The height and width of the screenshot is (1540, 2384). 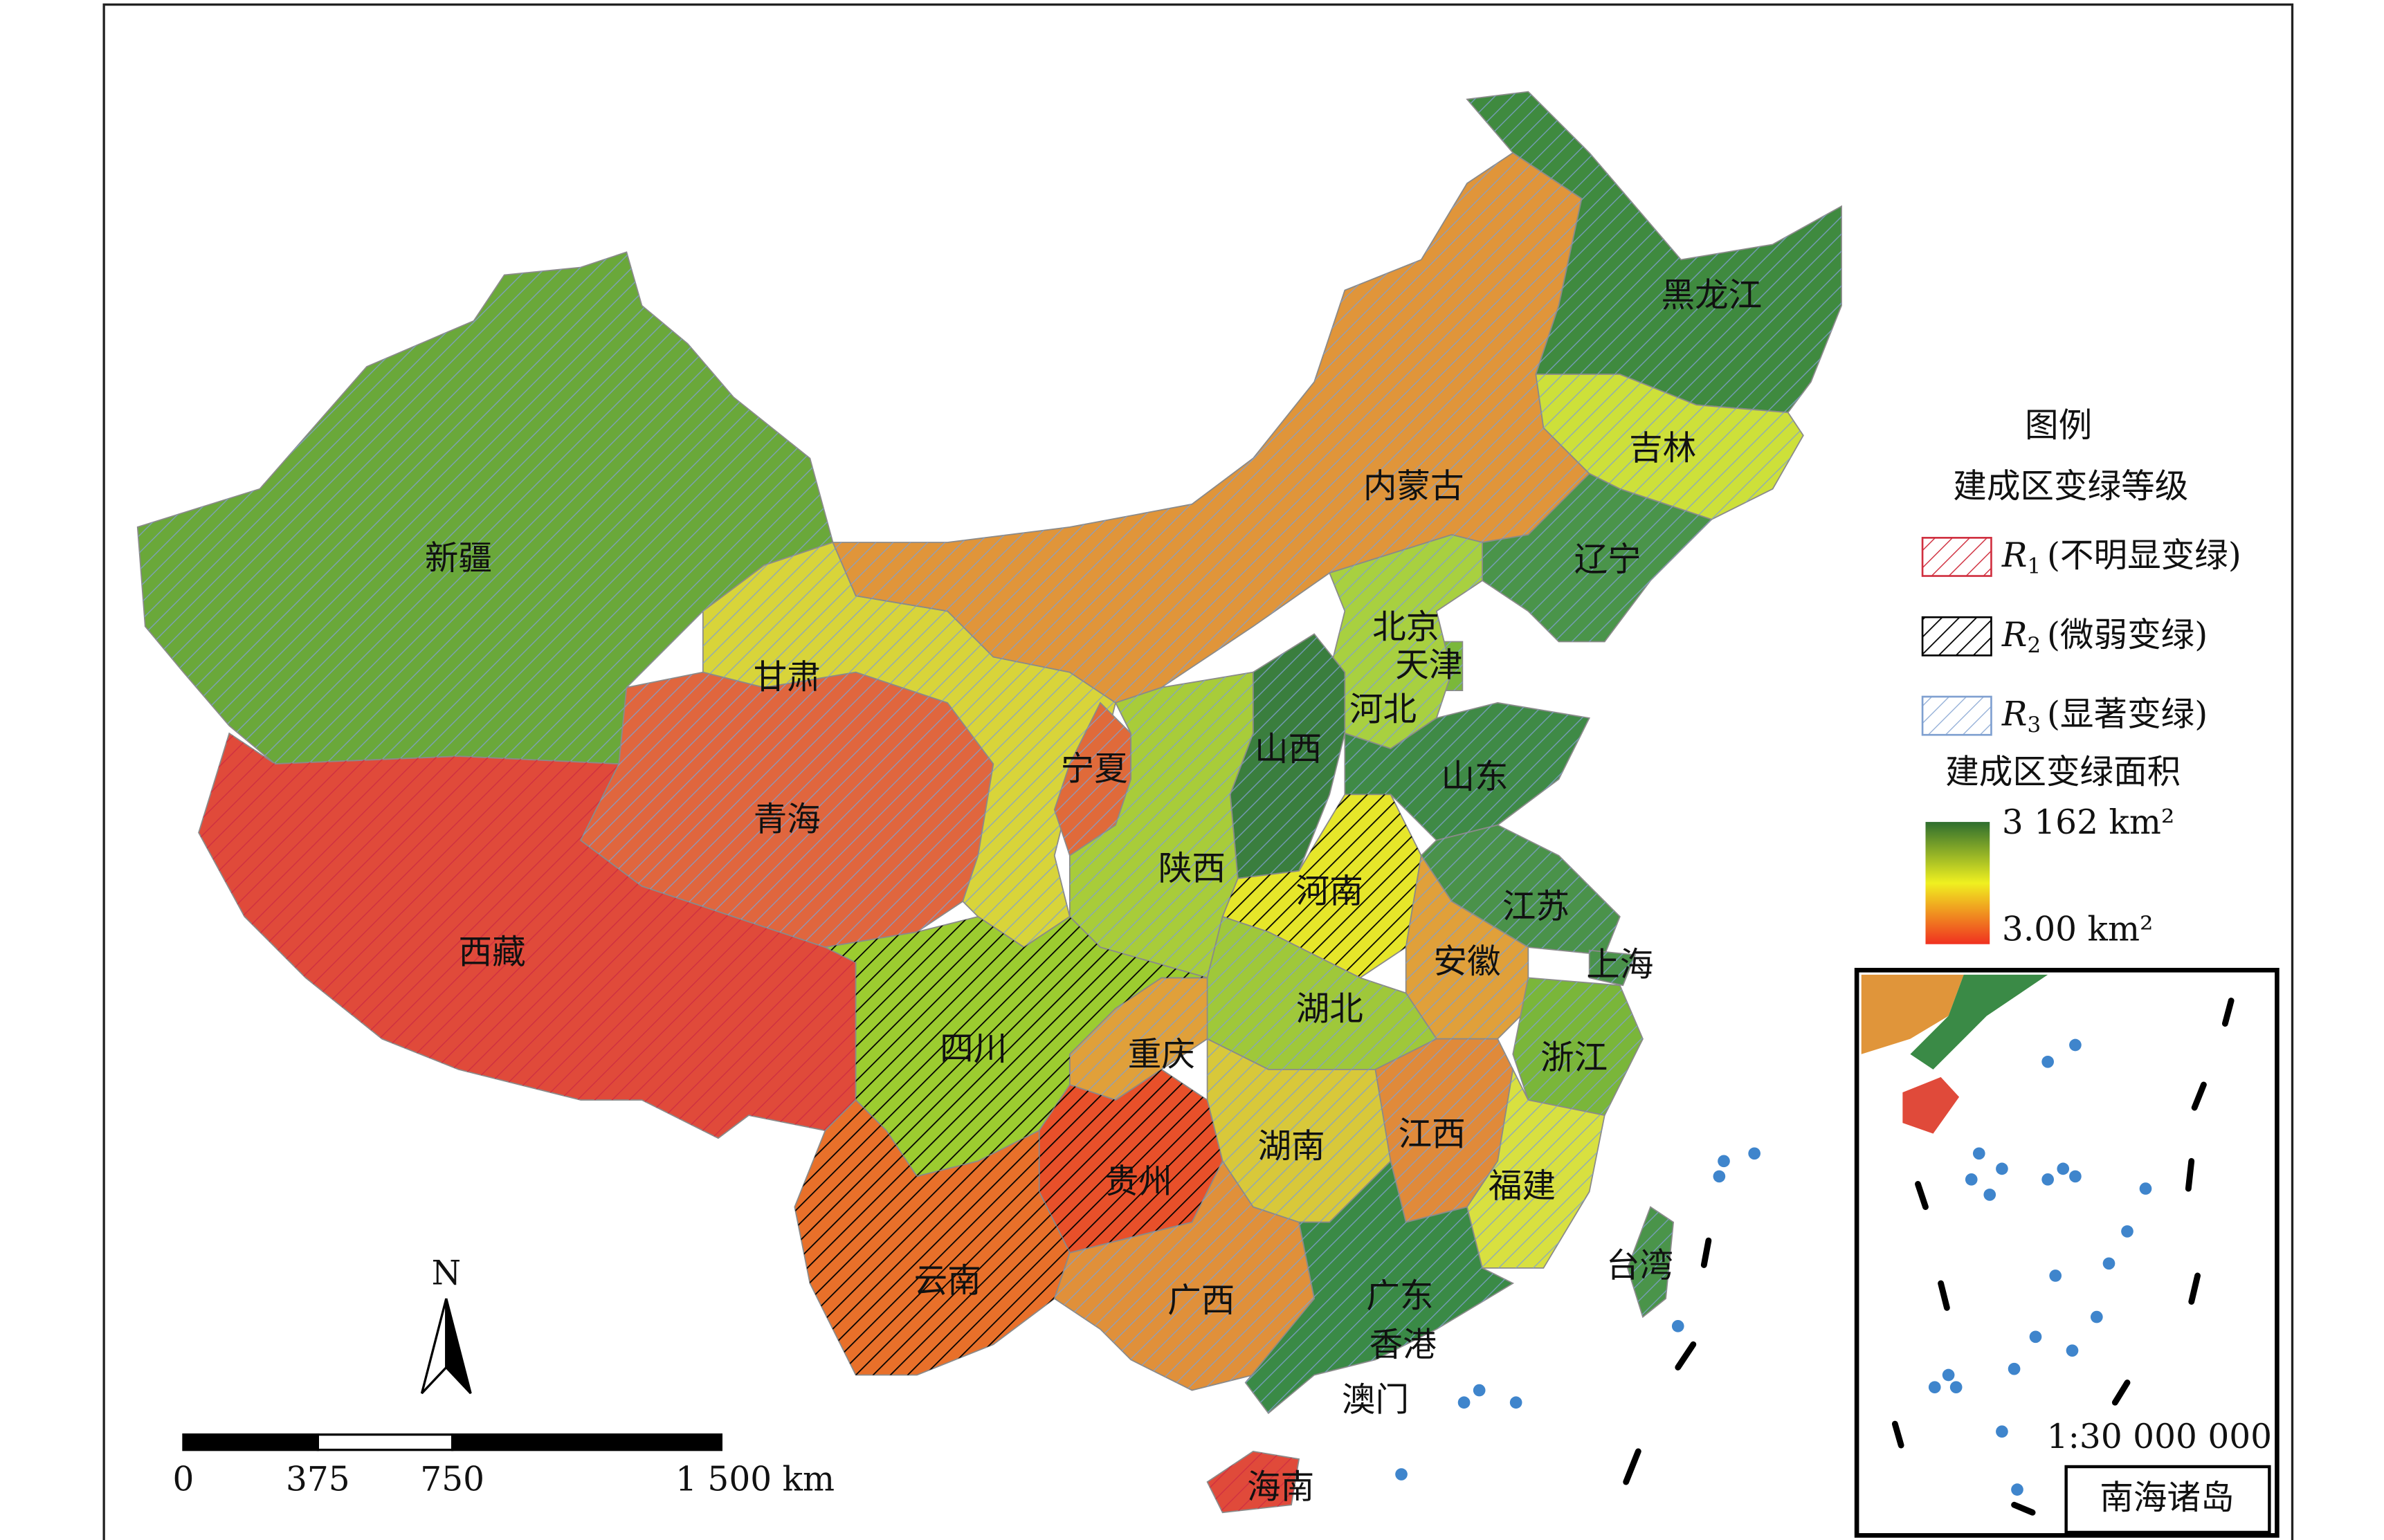 What do you see at coordinates (452, 1479) in the screenshot?
I see `scale-label: 750` at bounding box center [452, 1479].